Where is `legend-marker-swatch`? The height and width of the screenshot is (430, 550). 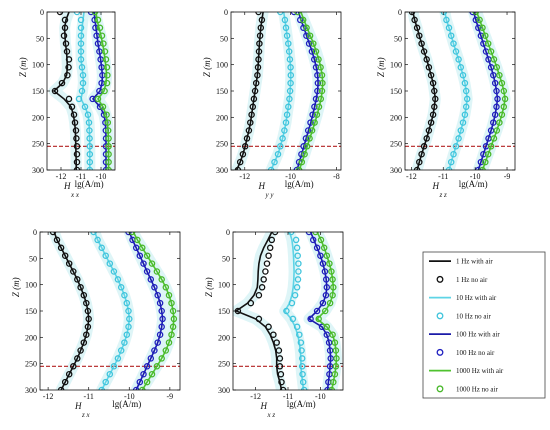 legend-marker-swatch is located at coordinates (440, 279).